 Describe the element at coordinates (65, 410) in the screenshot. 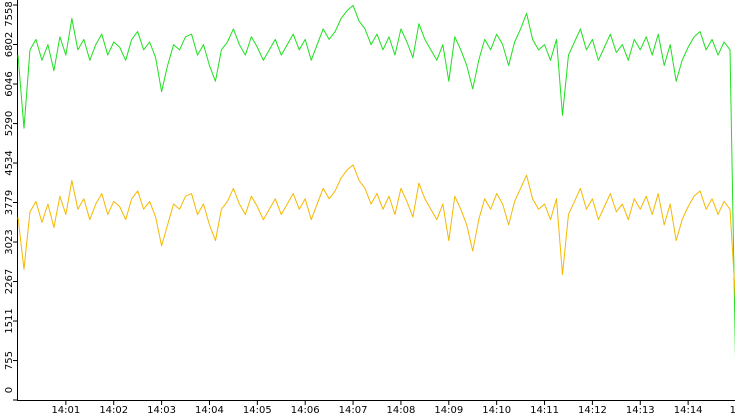

I see `x-tick-label: 14:01` at that location.